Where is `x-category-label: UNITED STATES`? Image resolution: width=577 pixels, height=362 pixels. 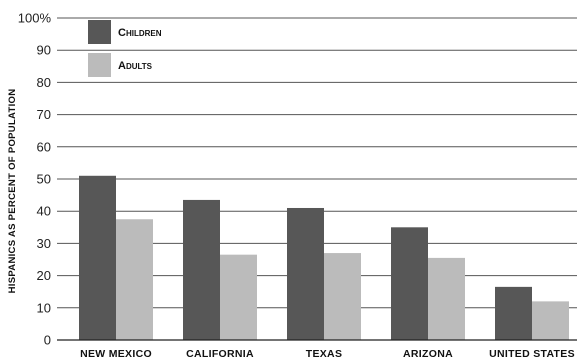
x-category-label: UNITED STATES is located at coordinates (532, 354).